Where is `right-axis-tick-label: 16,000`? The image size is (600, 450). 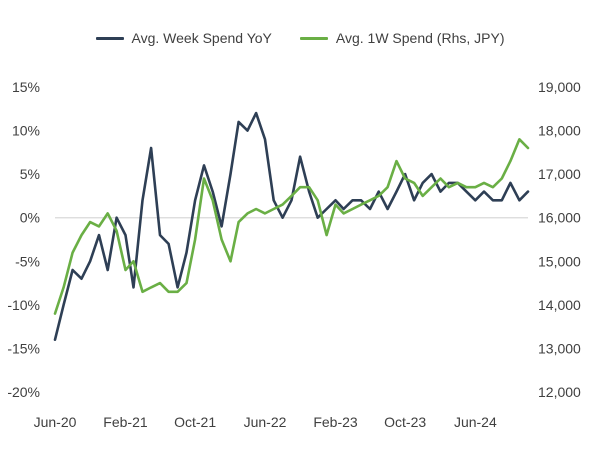
right-axis-tick-label: 16,000 is located at coordinates (559, 218).